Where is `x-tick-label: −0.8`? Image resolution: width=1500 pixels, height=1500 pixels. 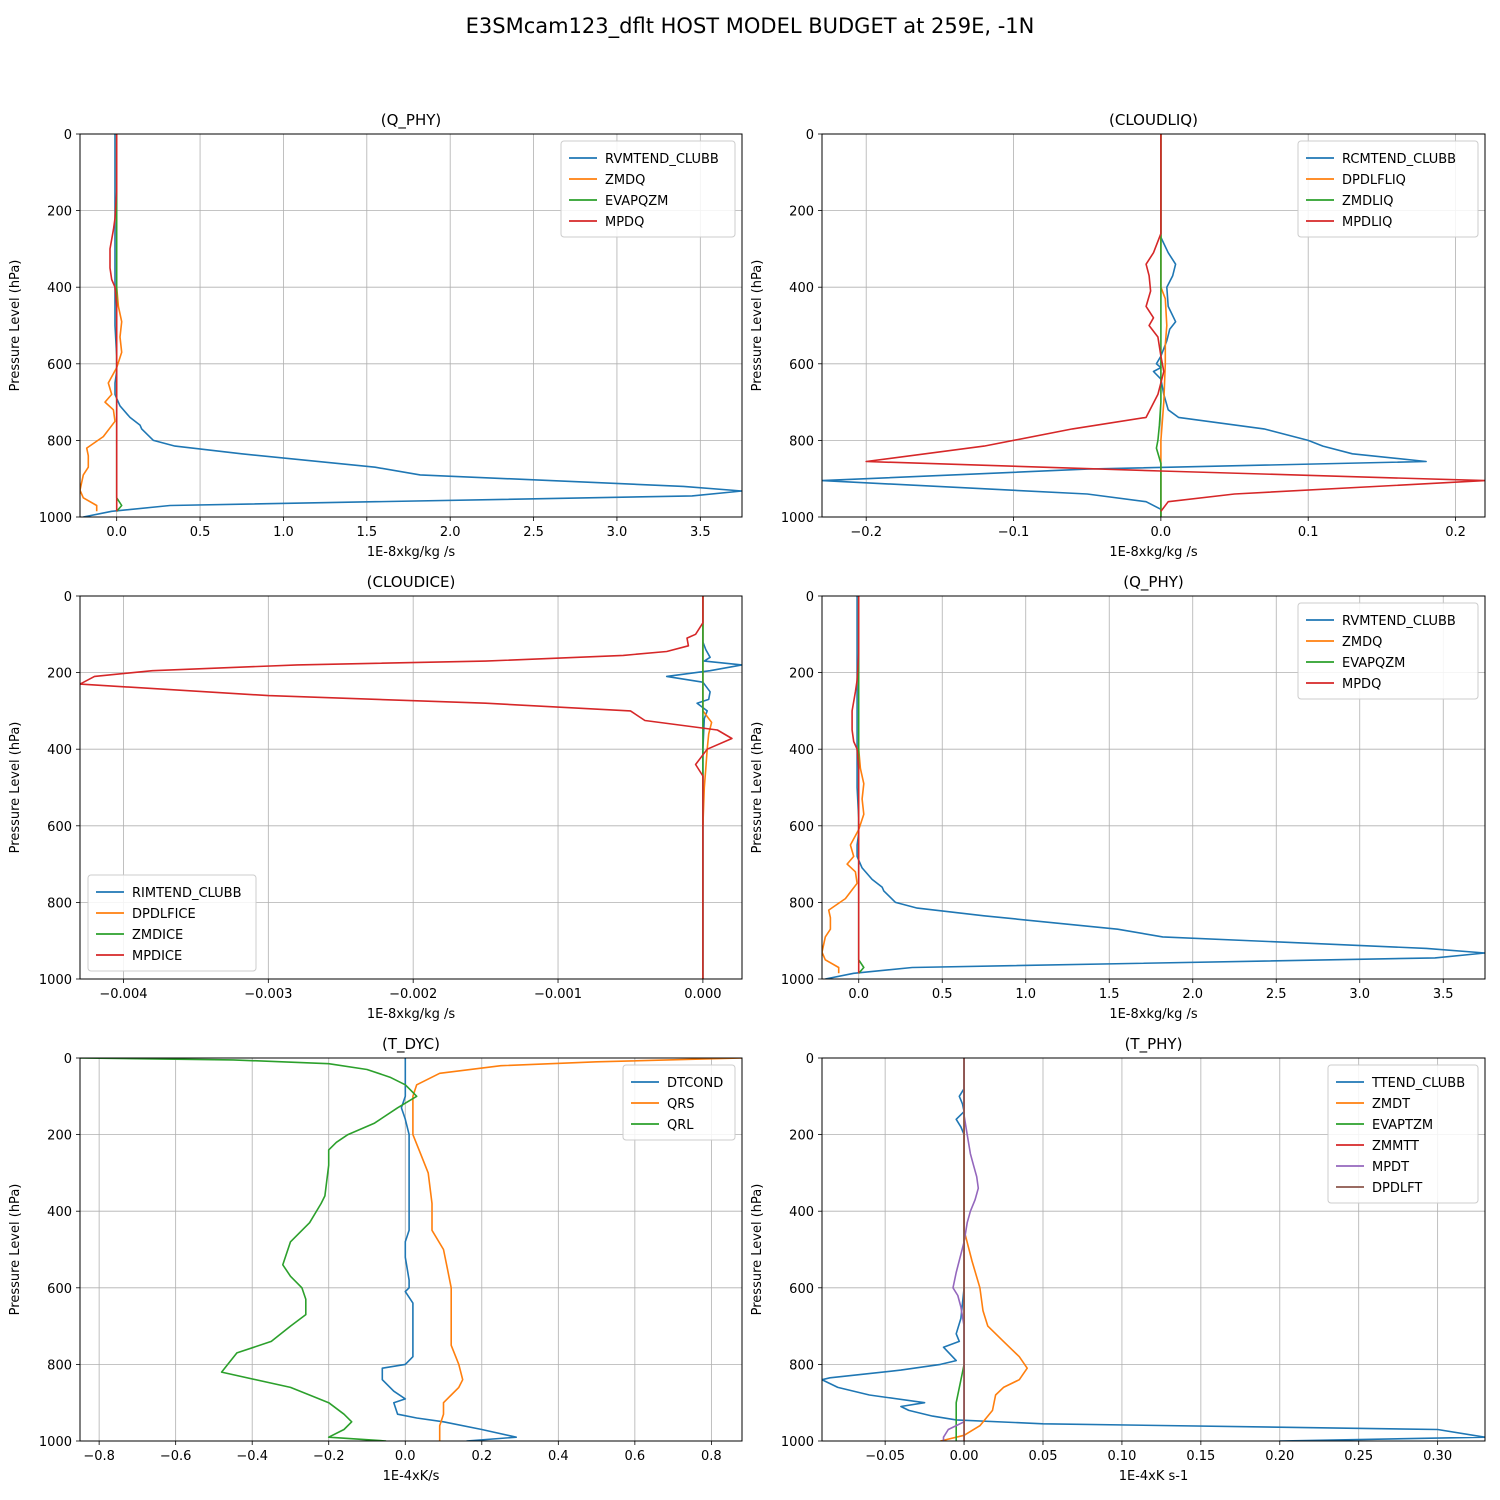 x-tick-label: −0.8 is located at coordinates (99, 1456).